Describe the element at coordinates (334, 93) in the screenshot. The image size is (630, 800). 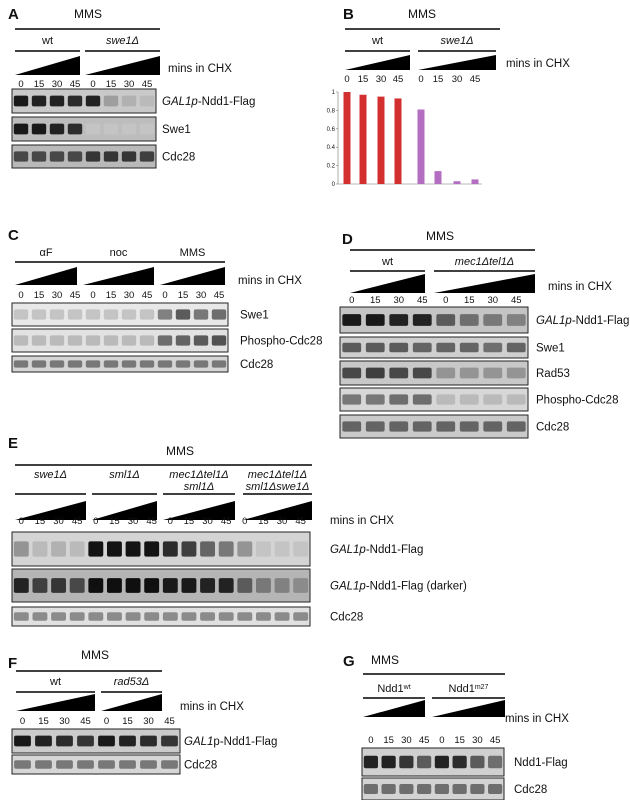
I see `y-tick-label: 1` at that location.